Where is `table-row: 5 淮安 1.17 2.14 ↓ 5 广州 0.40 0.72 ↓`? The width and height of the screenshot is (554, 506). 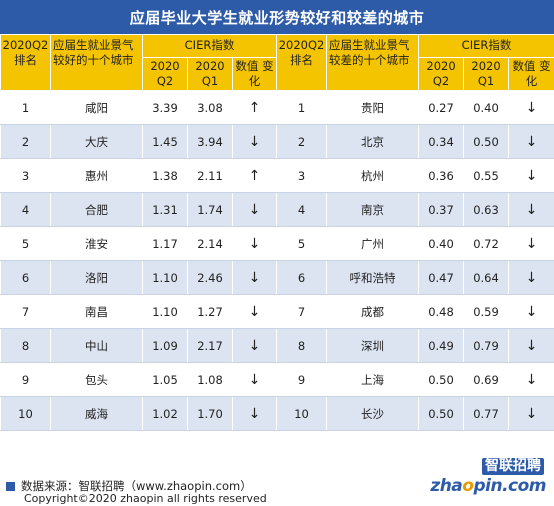 table-row: 5 淮安 1.17 2.14 ↓ 5 广州 0.40 0.72 ↓ is located at coordinates (277, 243).